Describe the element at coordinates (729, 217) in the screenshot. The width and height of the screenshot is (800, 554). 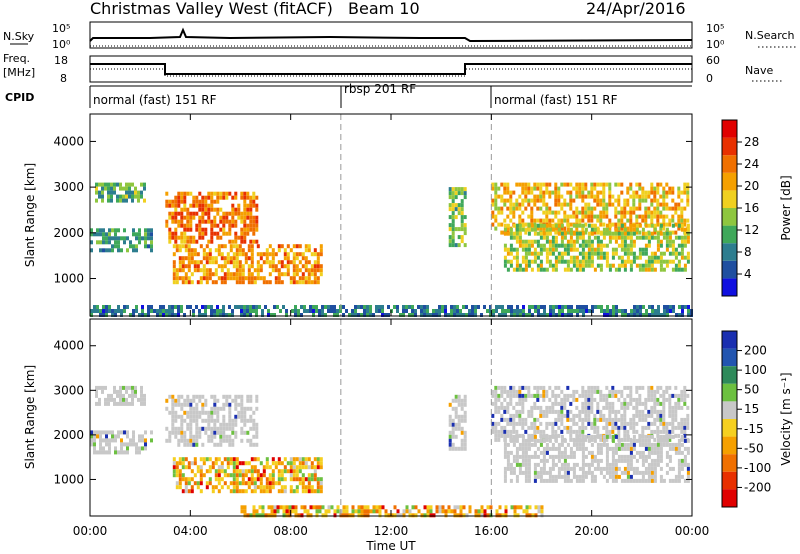
I see `colorbar-cell` at that location.